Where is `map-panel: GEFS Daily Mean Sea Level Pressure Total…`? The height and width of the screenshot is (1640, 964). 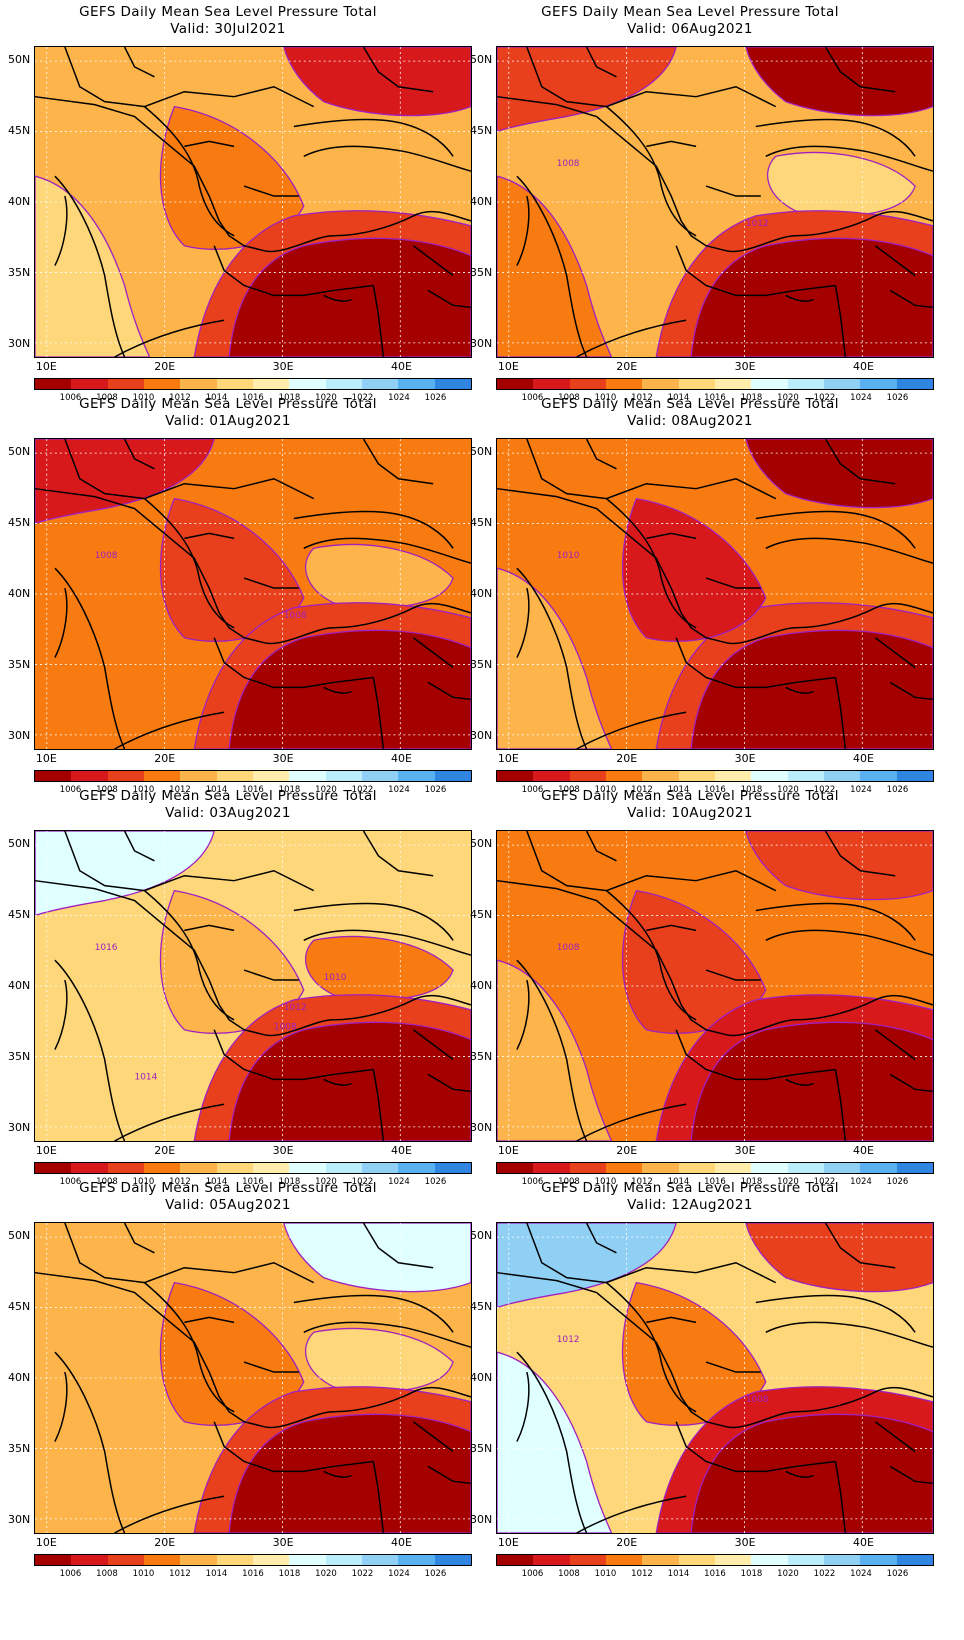
map-panel: GEFS Daily Mean Sea Level Pressure Total… is located at coordinates (236, 1378).